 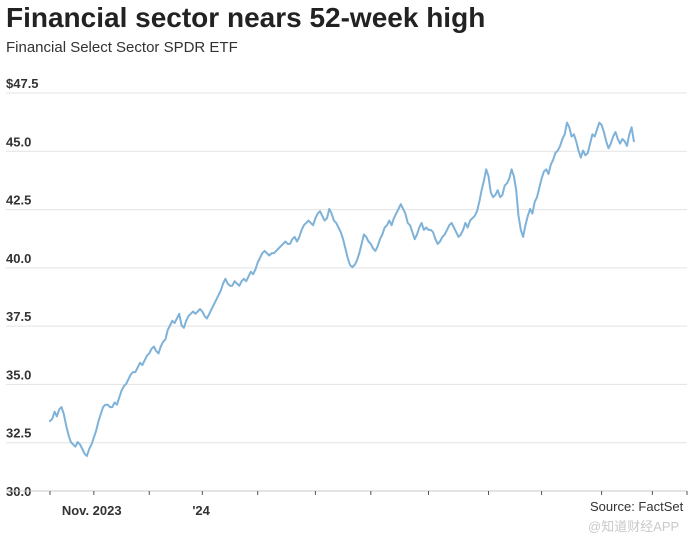 I want to click on x-tick-label: Nov. 2023, so click(x=92, y=510).